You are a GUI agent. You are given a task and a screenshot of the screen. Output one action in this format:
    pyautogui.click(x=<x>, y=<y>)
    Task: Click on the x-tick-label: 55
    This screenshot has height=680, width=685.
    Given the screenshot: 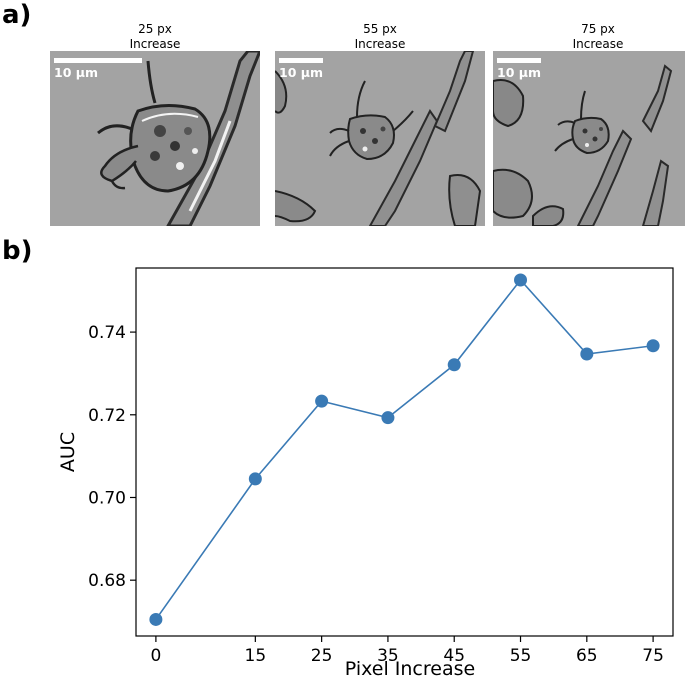 What is the action you would take?
    pyautogui.click(x=521, y=656)
    